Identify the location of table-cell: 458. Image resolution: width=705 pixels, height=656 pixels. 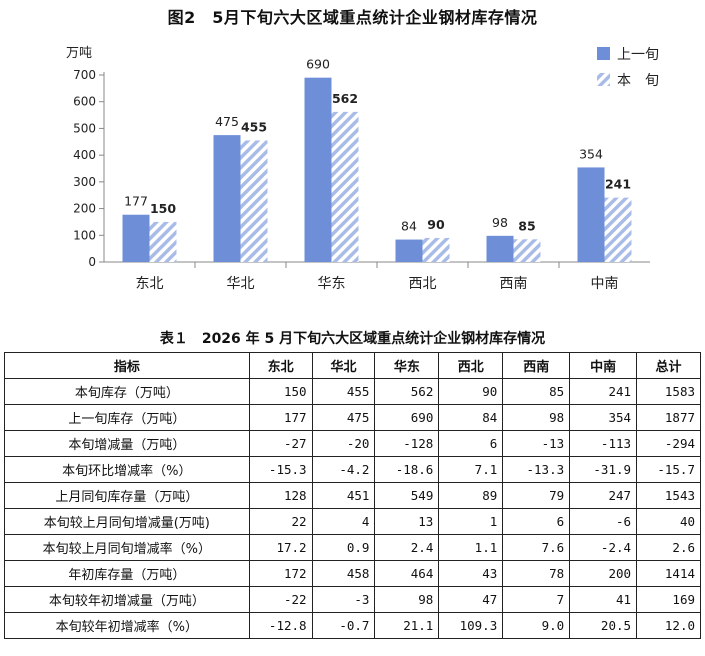
(343, 573).